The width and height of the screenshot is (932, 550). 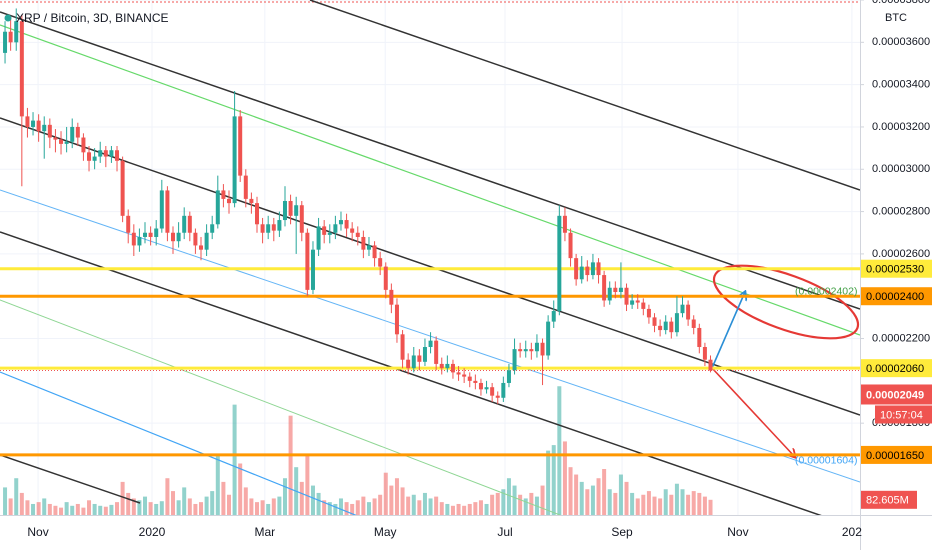 I want to click on y-tick-label: 0.00003800, so click(x=901, y=3).